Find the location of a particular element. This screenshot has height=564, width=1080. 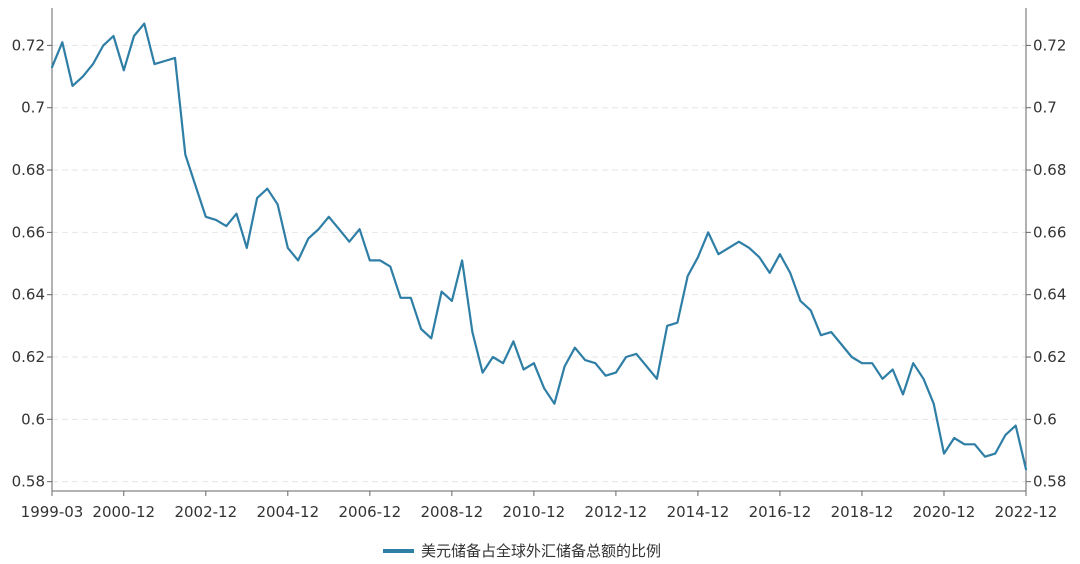

left-y-tick-labels: 0.58 0.6 0.62 0.64 0.66 0.68 0.7 0.72 is located at coordinates (28, 263).